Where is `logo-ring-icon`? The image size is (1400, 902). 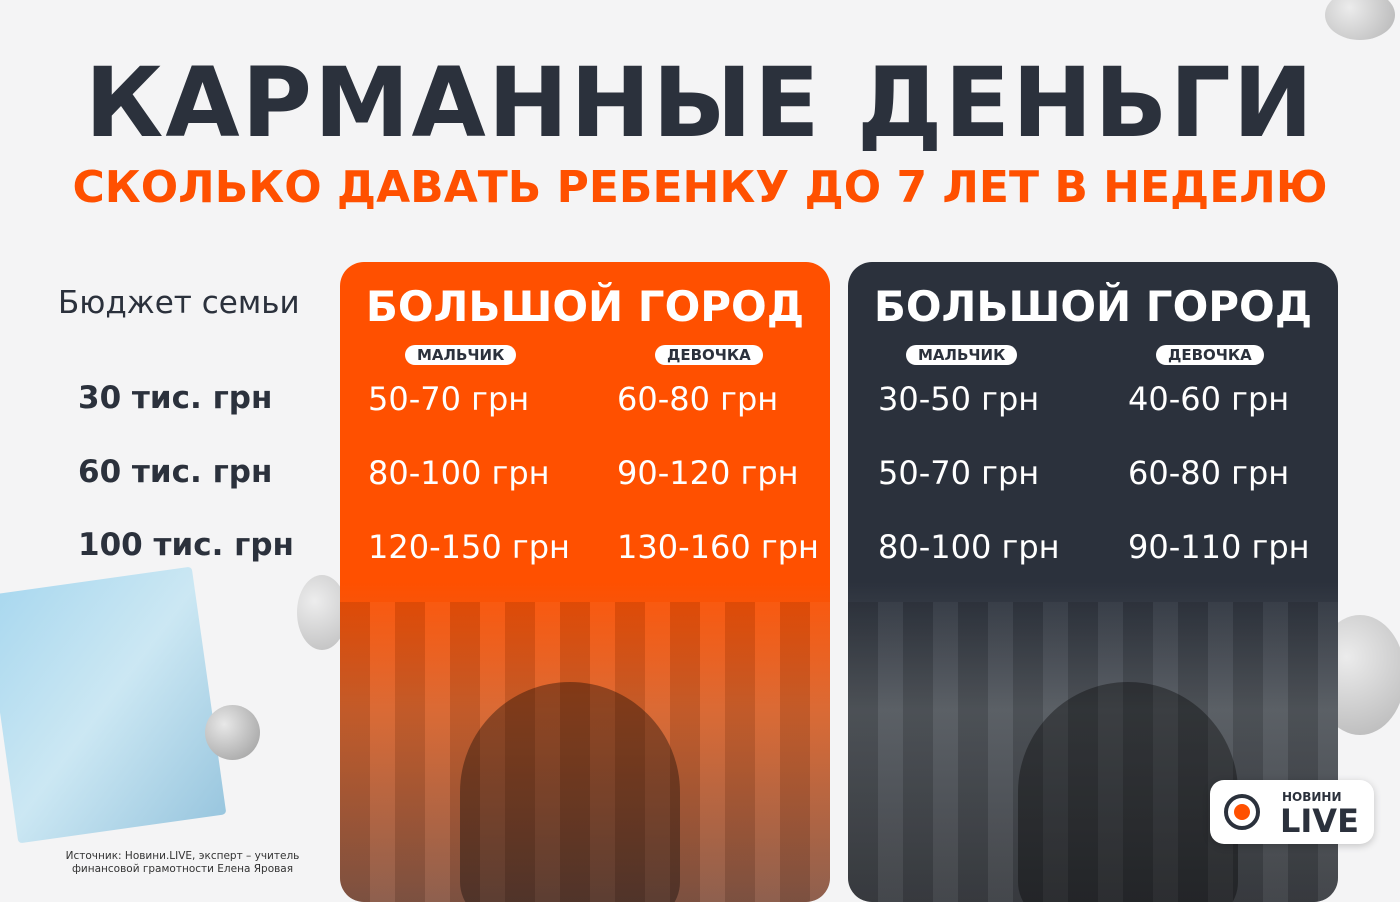
logo-ring-icon is located at coordinates (1242, 812).